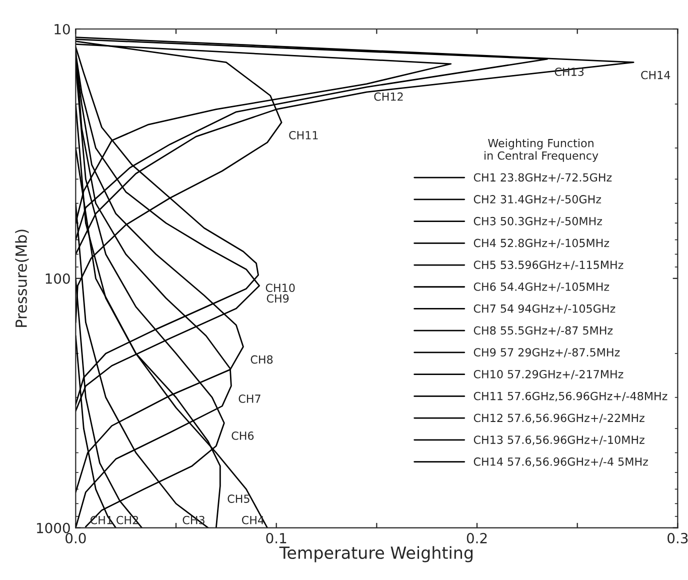 Image resolution: width=688 pixels, height=580 pixels. I want to click on annotation: CH11, so click(303, 135).